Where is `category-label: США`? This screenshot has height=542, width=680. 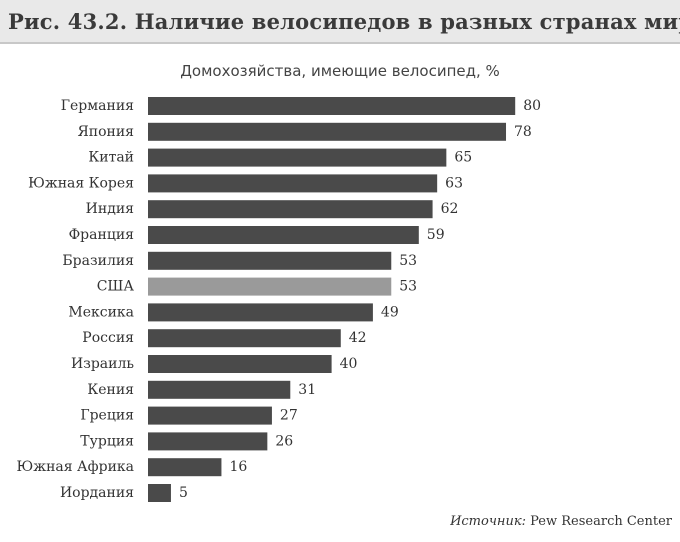
category-label: США is located at coordinates (116, 287).